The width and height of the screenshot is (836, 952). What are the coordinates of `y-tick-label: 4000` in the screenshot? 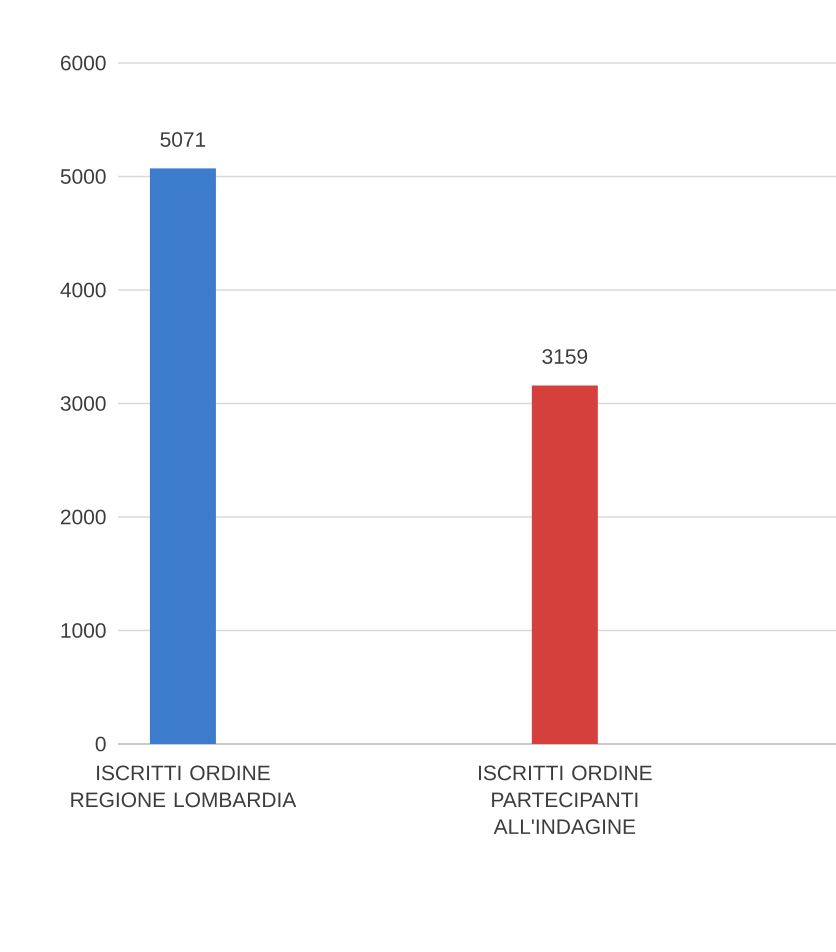 It's located at (83, 290).